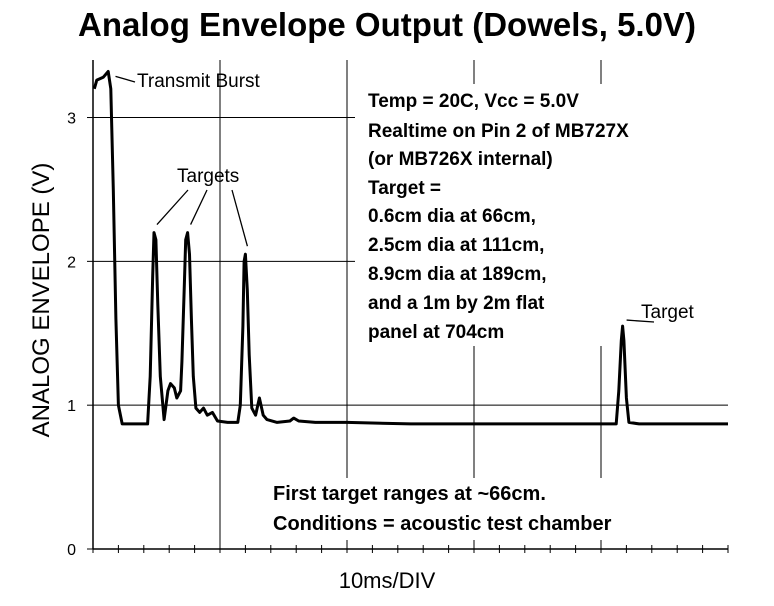 This screenshot has height=606, width=774. Describe the element at coordinates (71, 550) in the screenshot. I see `y-tick-label: 0` at that location.